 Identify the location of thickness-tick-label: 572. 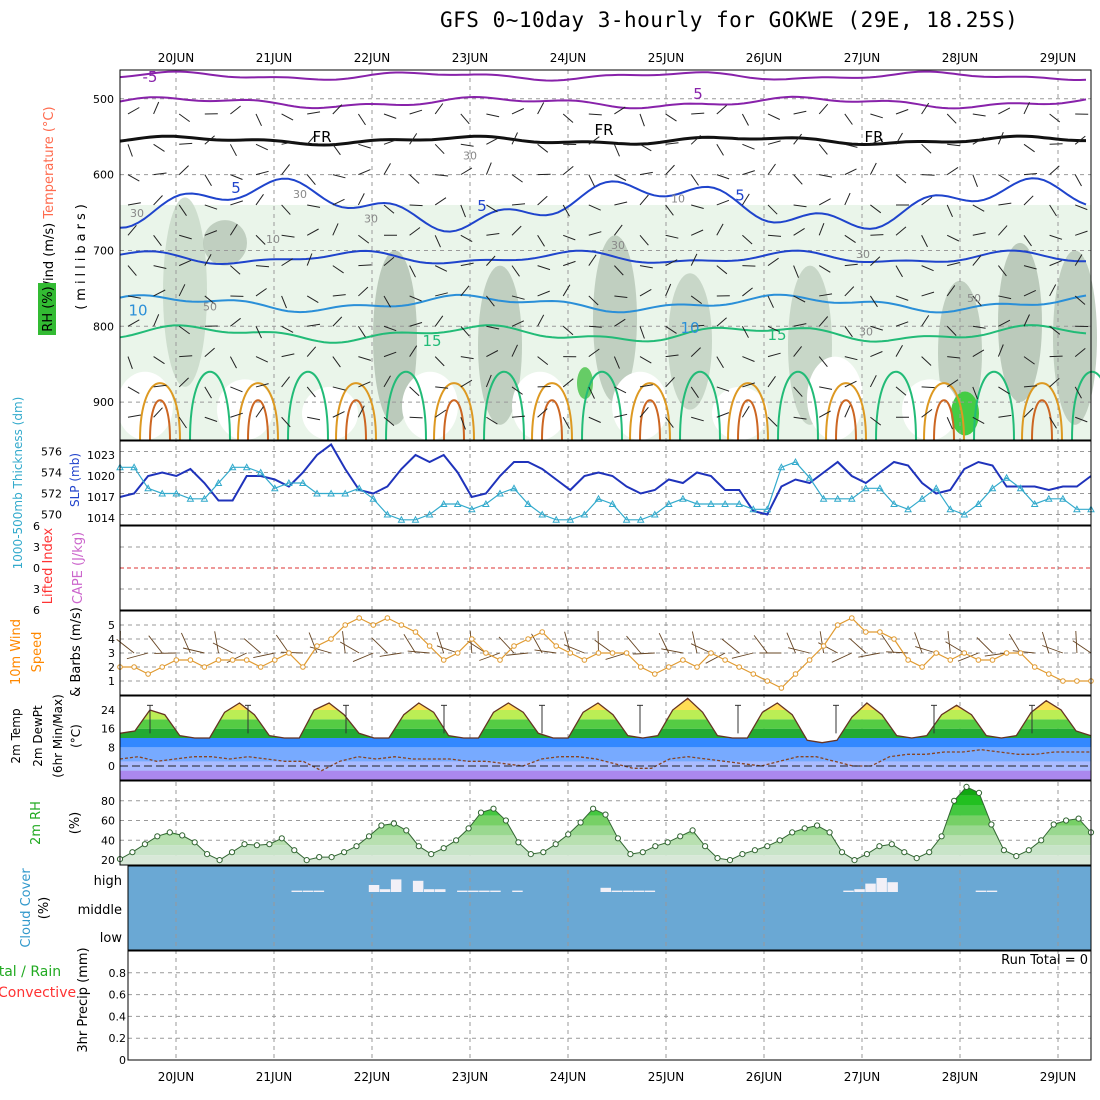
(51, 494).